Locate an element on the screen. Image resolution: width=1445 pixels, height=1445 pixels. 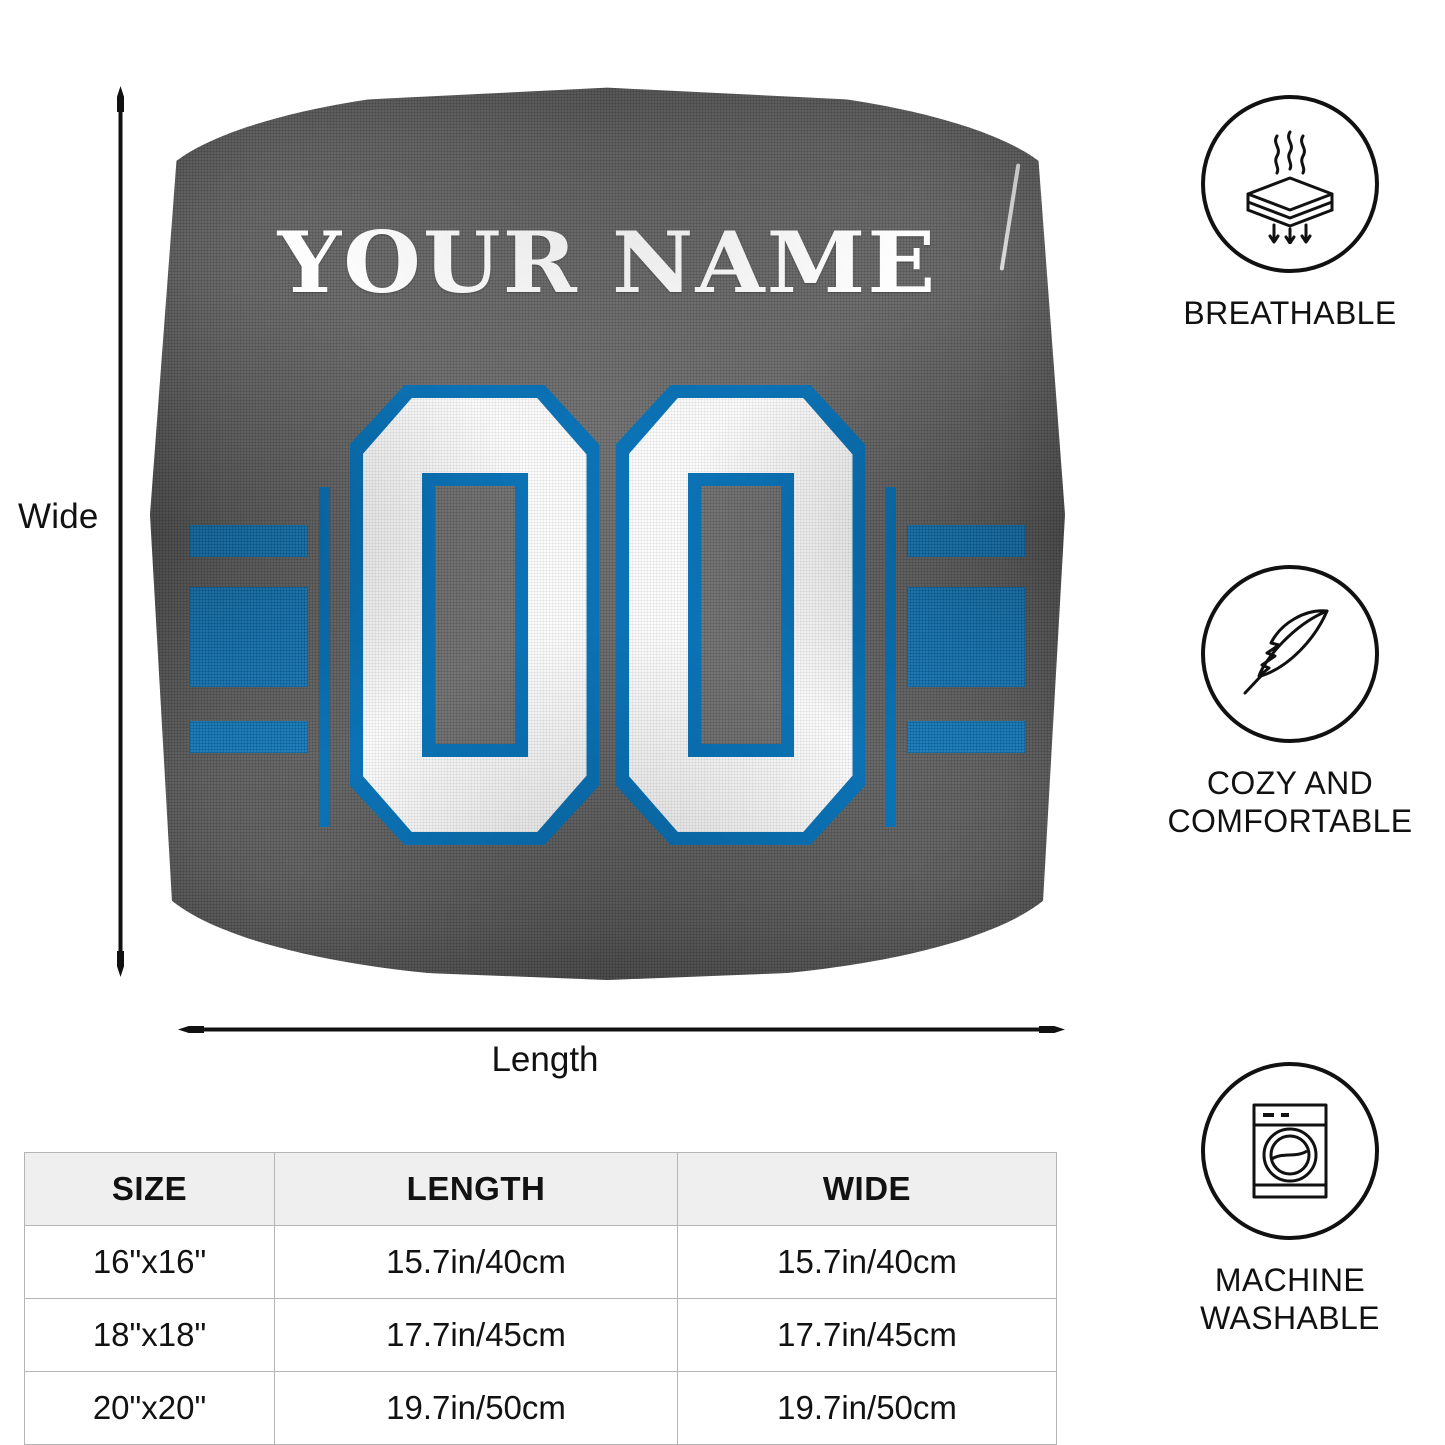
cell-size: 18"x18" is located at coordinates (149, 1335).